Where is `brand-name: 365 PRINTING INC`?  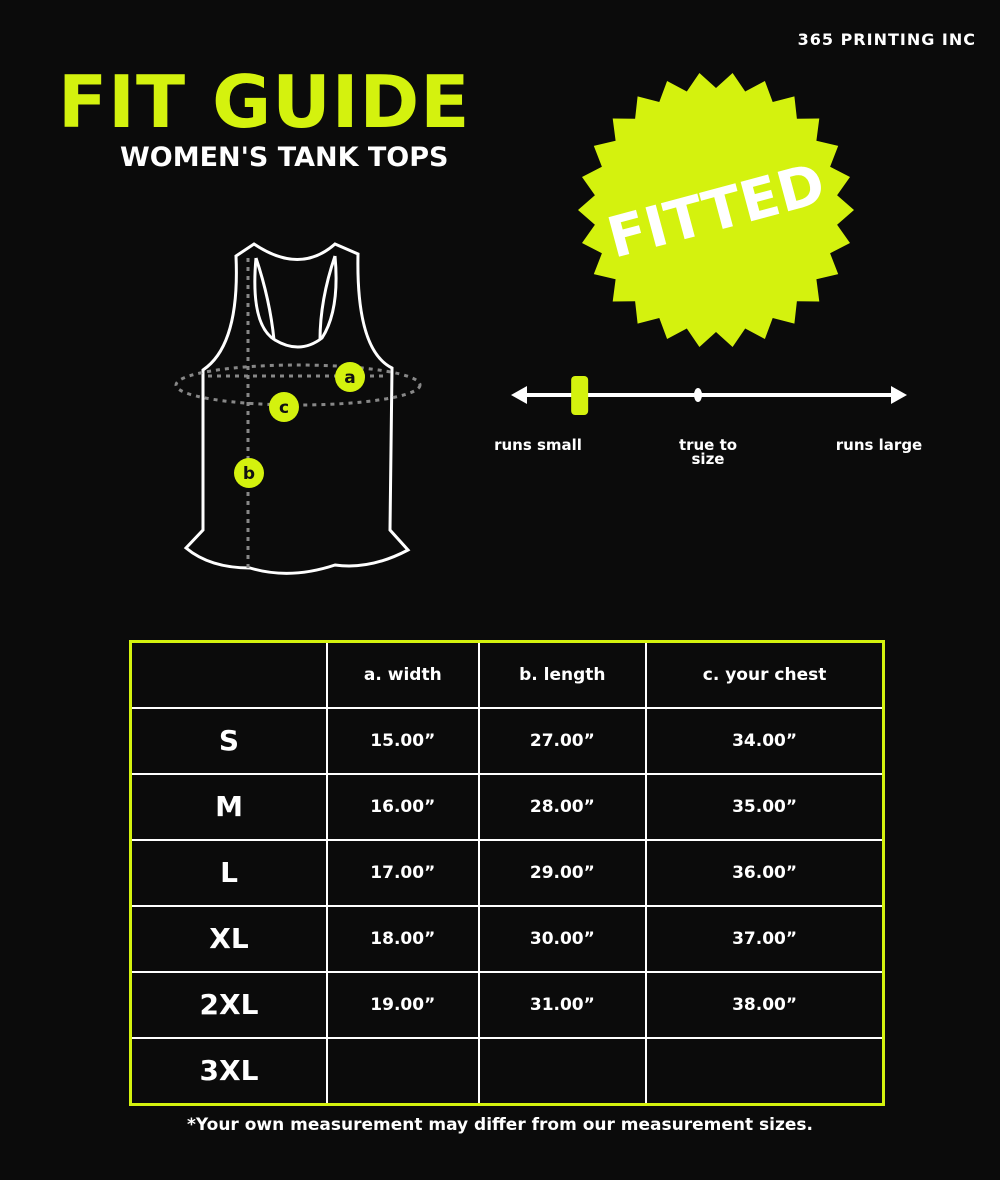 brand-name: 365 PRINTING INC is located at coordinates (886, 39).